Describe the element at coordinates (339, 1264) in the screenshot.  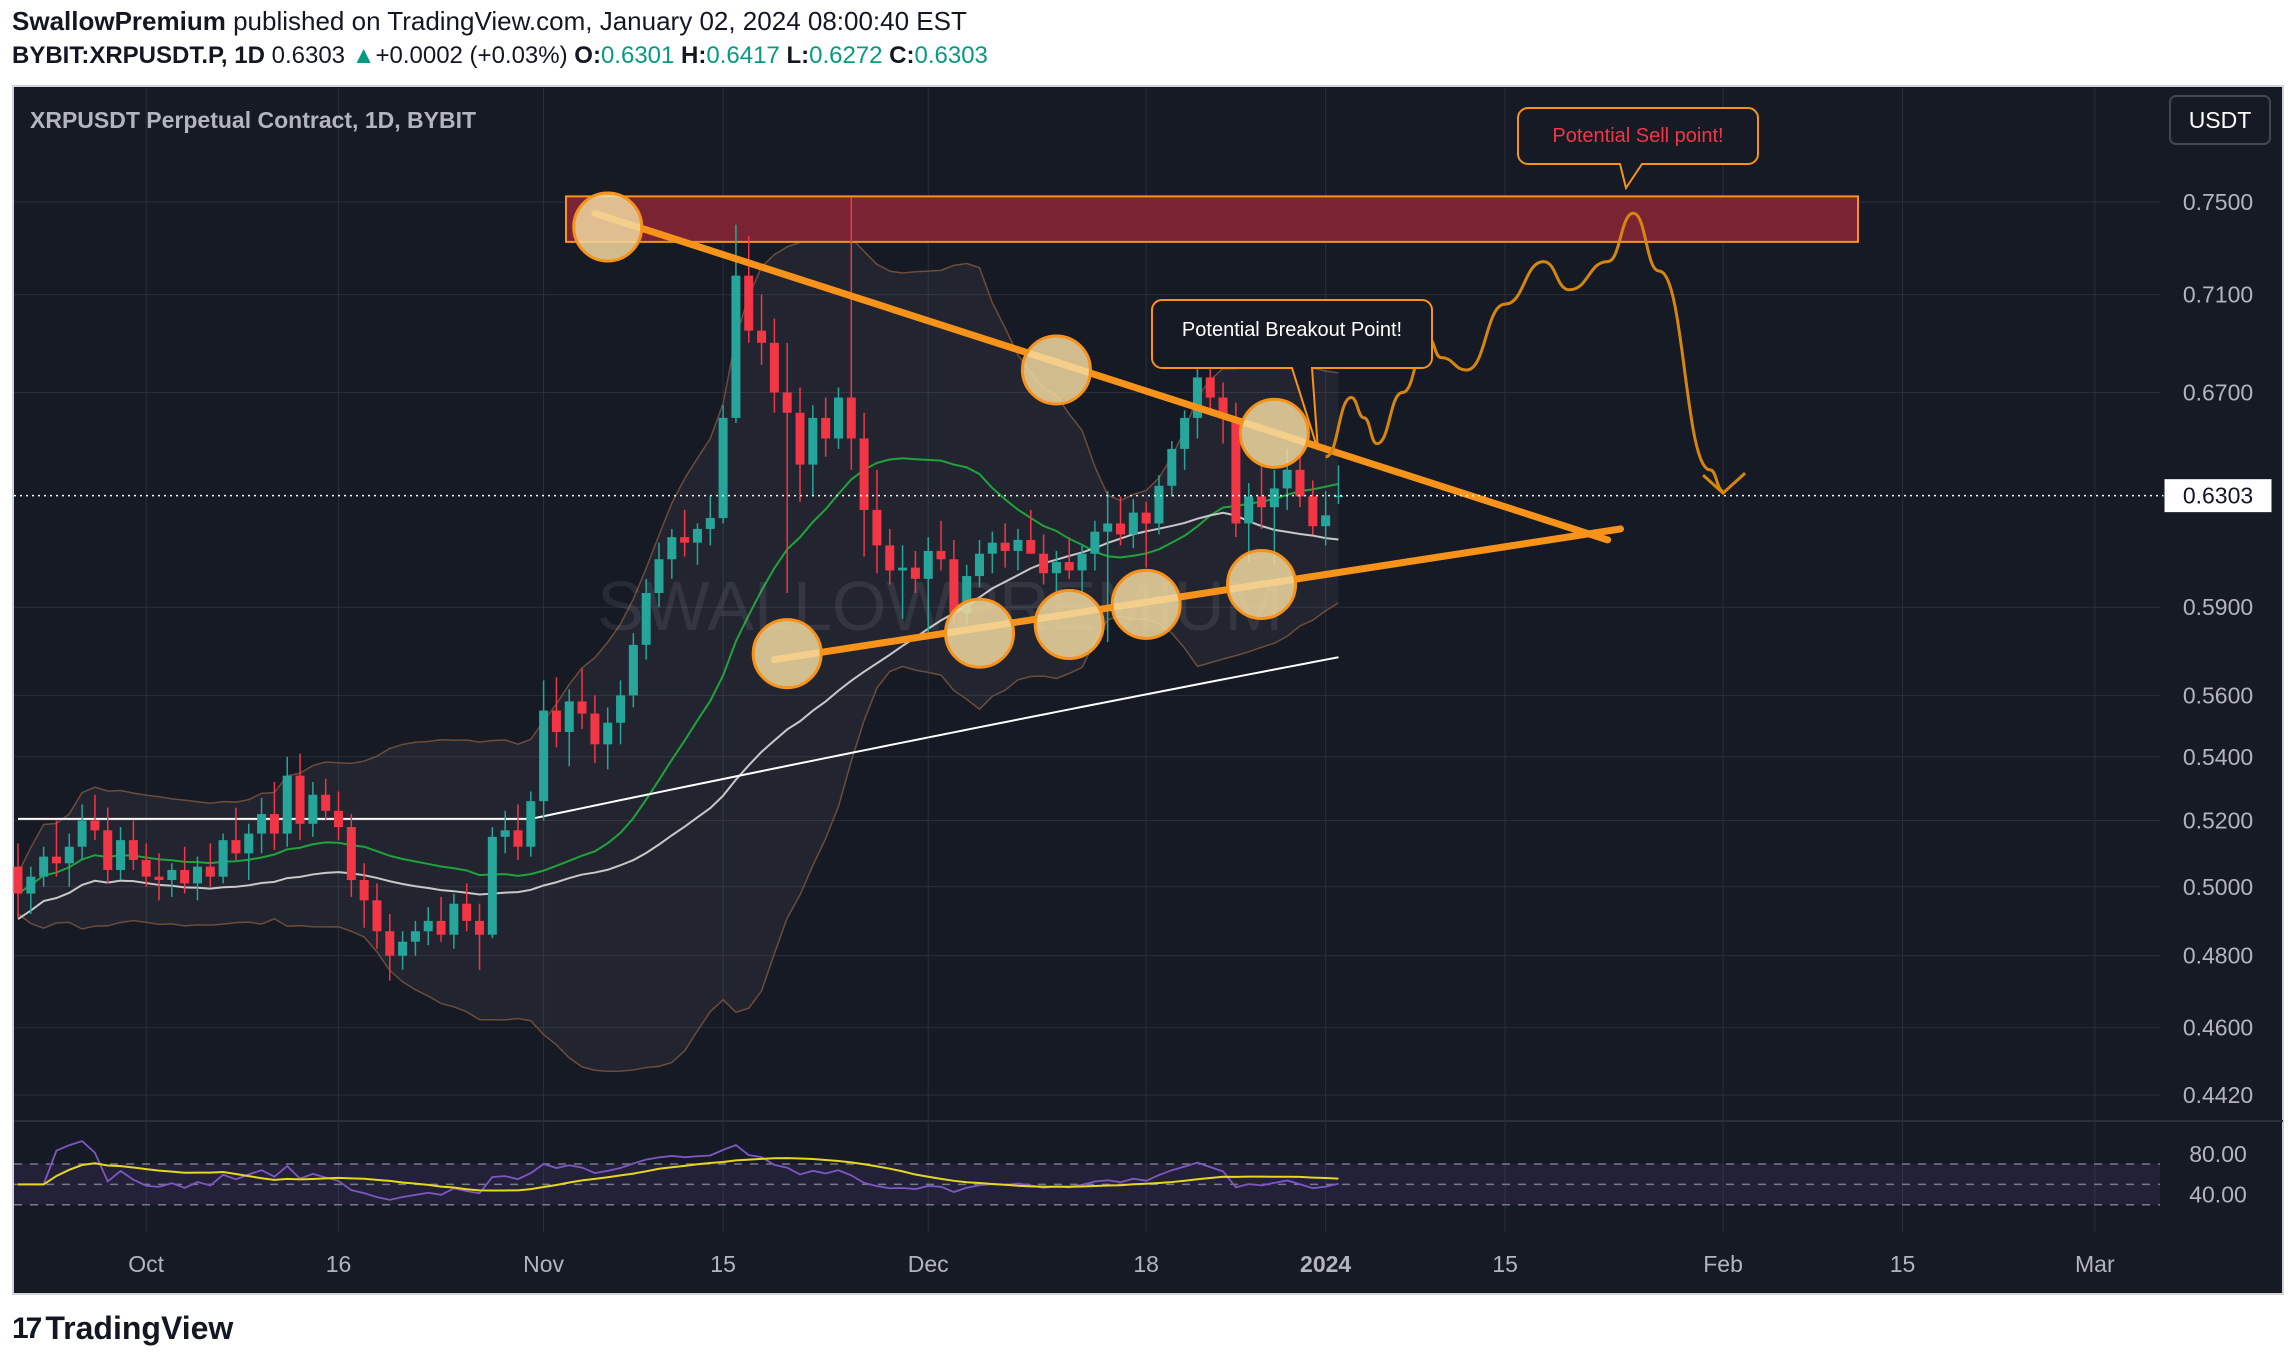
I see `time-tick-label: 16` at that location.